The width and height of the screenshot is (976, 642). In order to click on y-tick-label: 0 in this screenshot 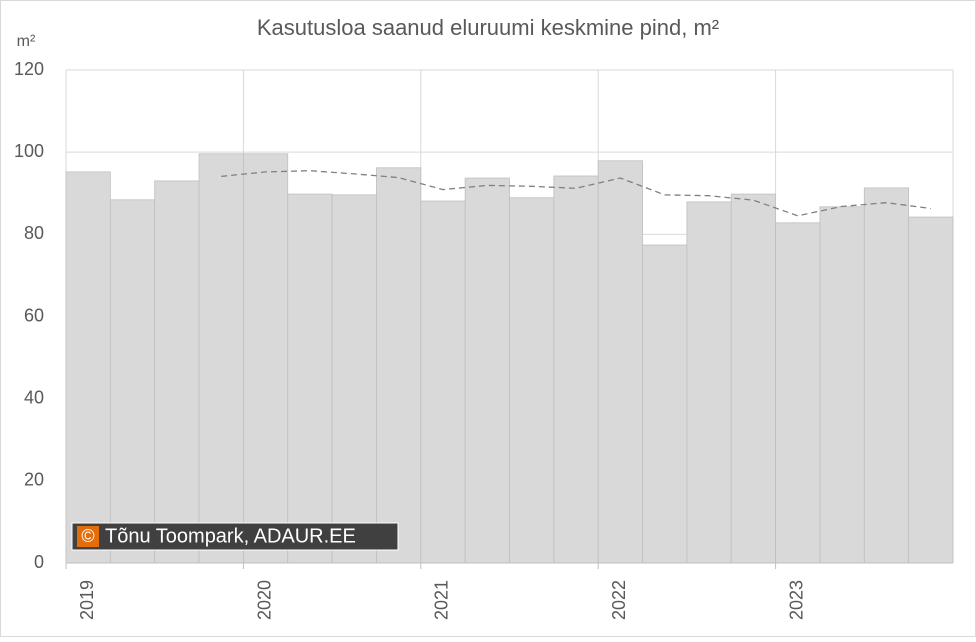, I will do `click(39, 562)`.